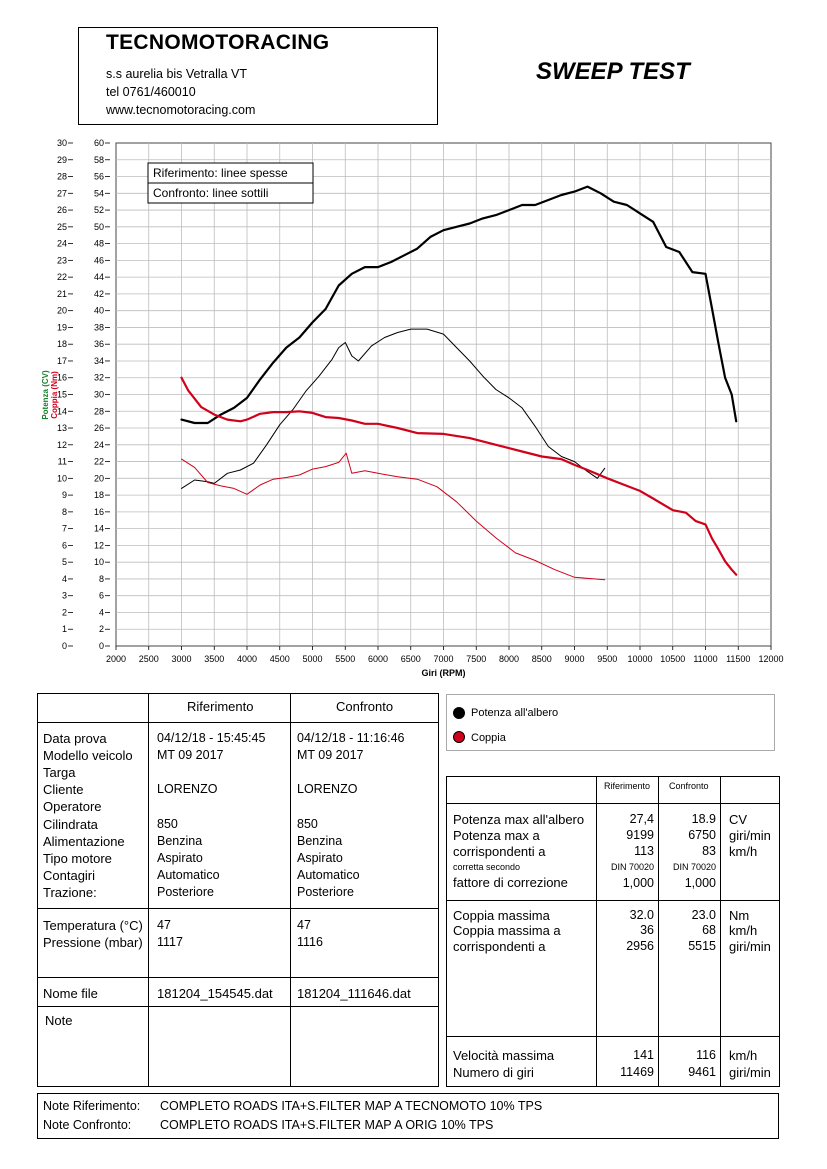 The height and width of the screenshot is (1169, 827). Describe the element at coordinates (459, 713) in the screenshot. I see `power-legend-marker` at that location.